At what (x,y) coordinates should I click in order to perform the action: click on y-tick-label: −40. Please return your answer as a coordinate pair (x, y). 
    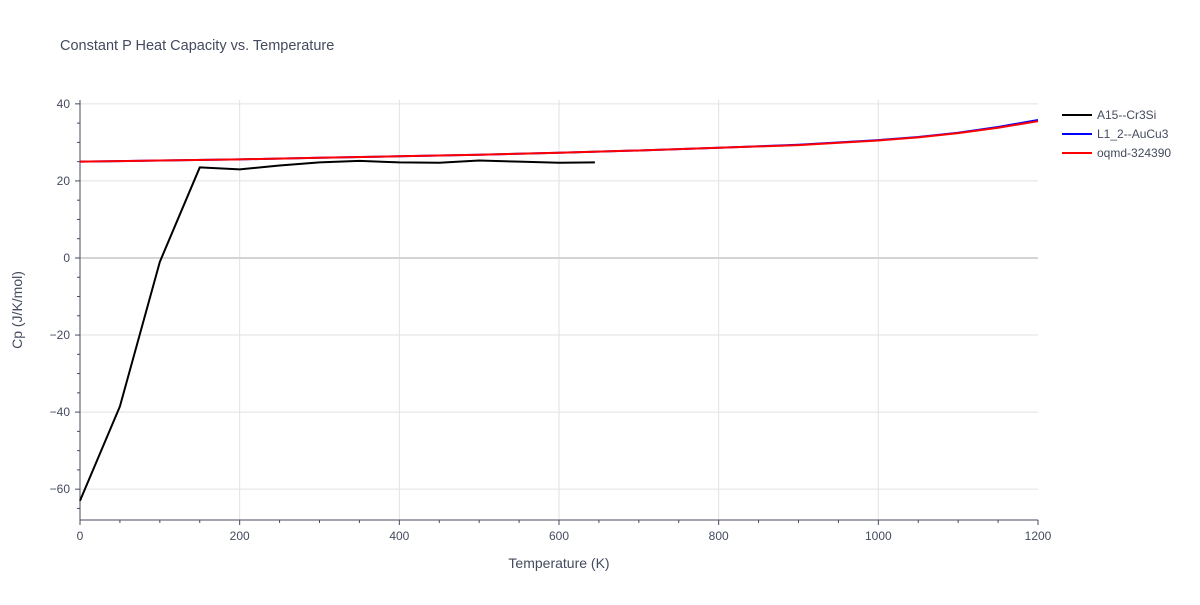
    Looking at the image, I should click on (60, 412).